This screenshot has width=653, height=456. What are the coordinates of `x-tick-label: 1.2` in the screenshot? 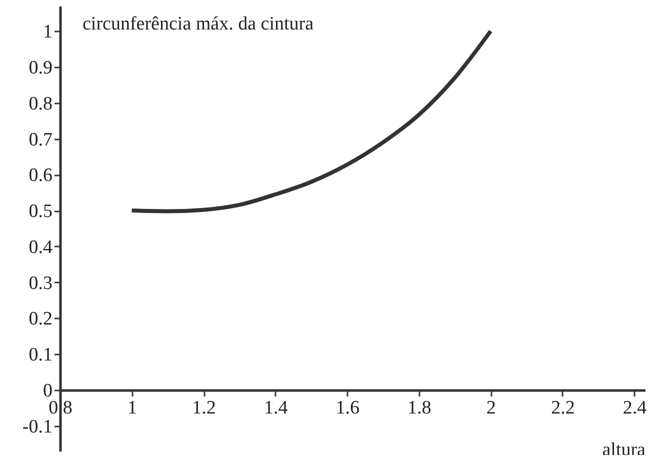 It's located at (204, 407).